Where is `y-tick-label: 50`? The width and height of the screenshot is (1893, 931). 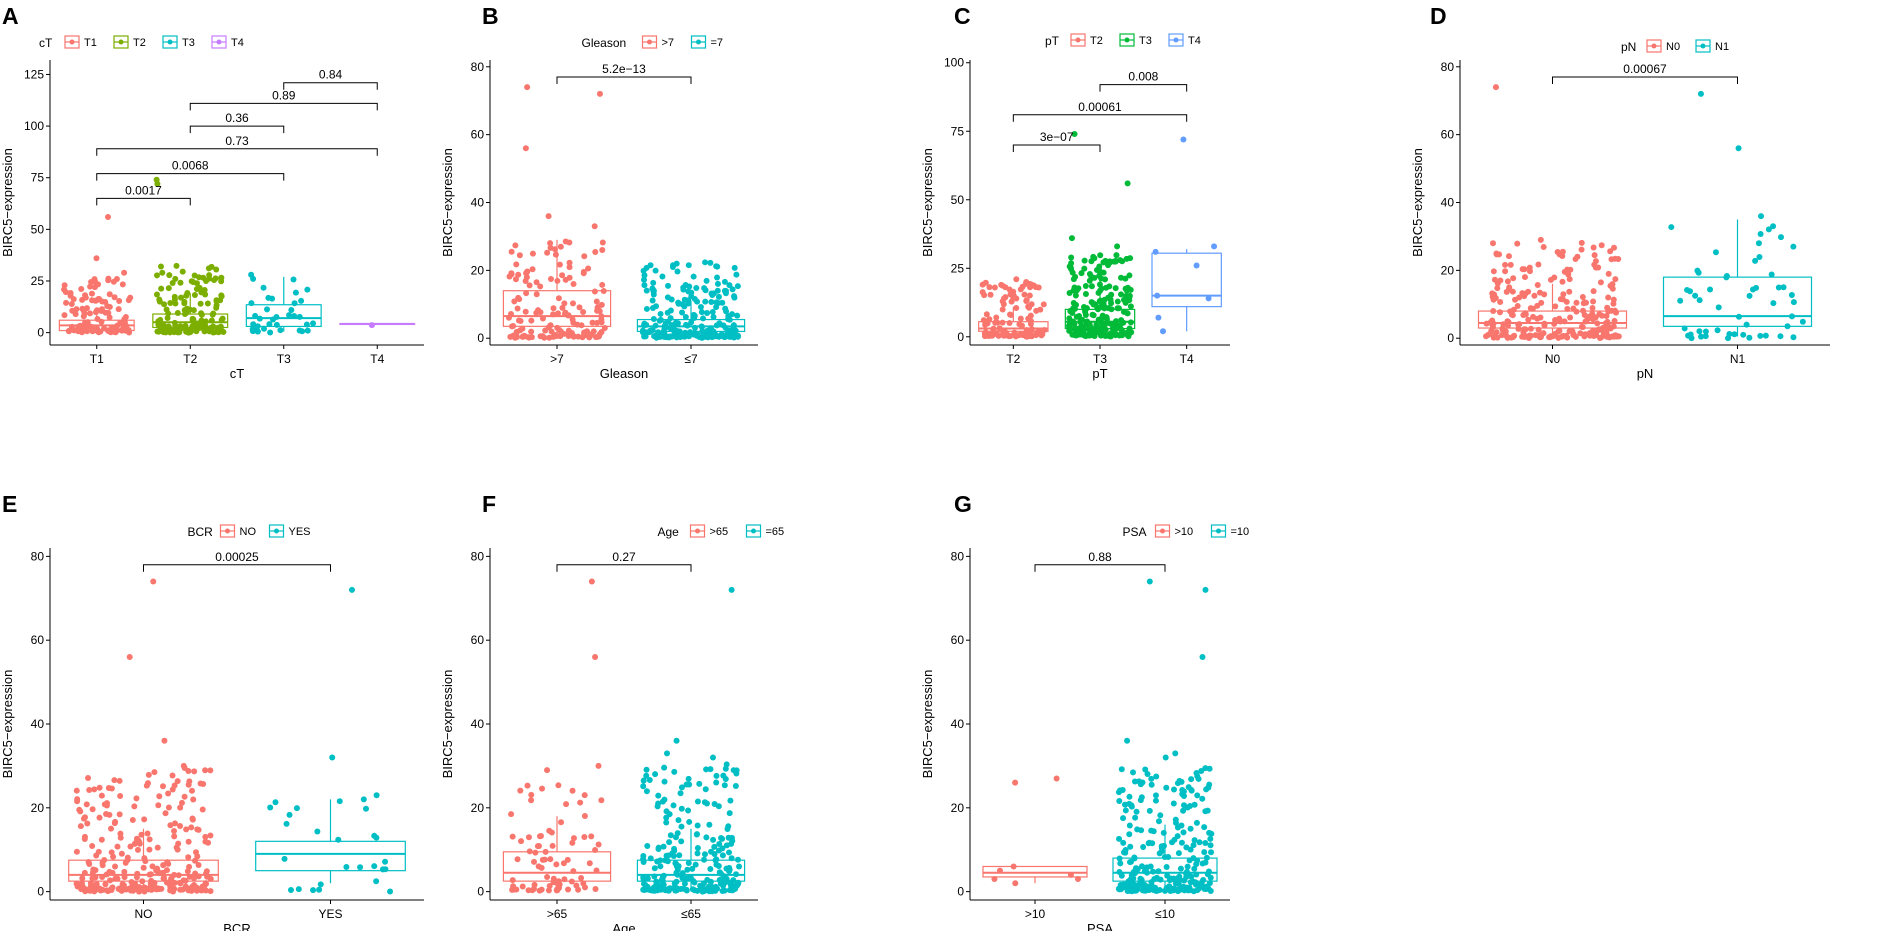 y-tick-label: 50 is located at coordinates (958, 200).